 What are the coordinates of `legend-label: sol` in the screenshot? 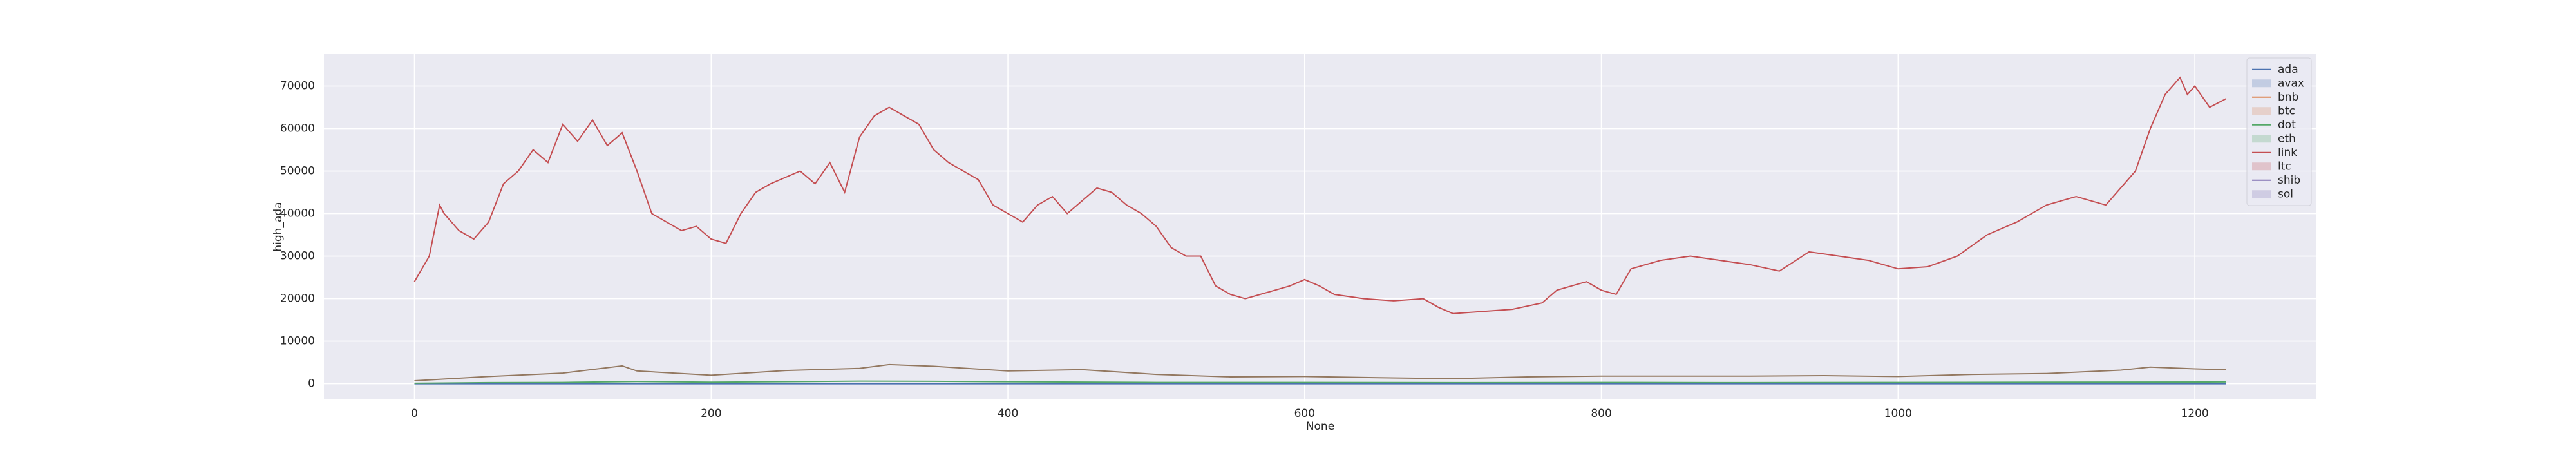 It's located at (2285, 193).